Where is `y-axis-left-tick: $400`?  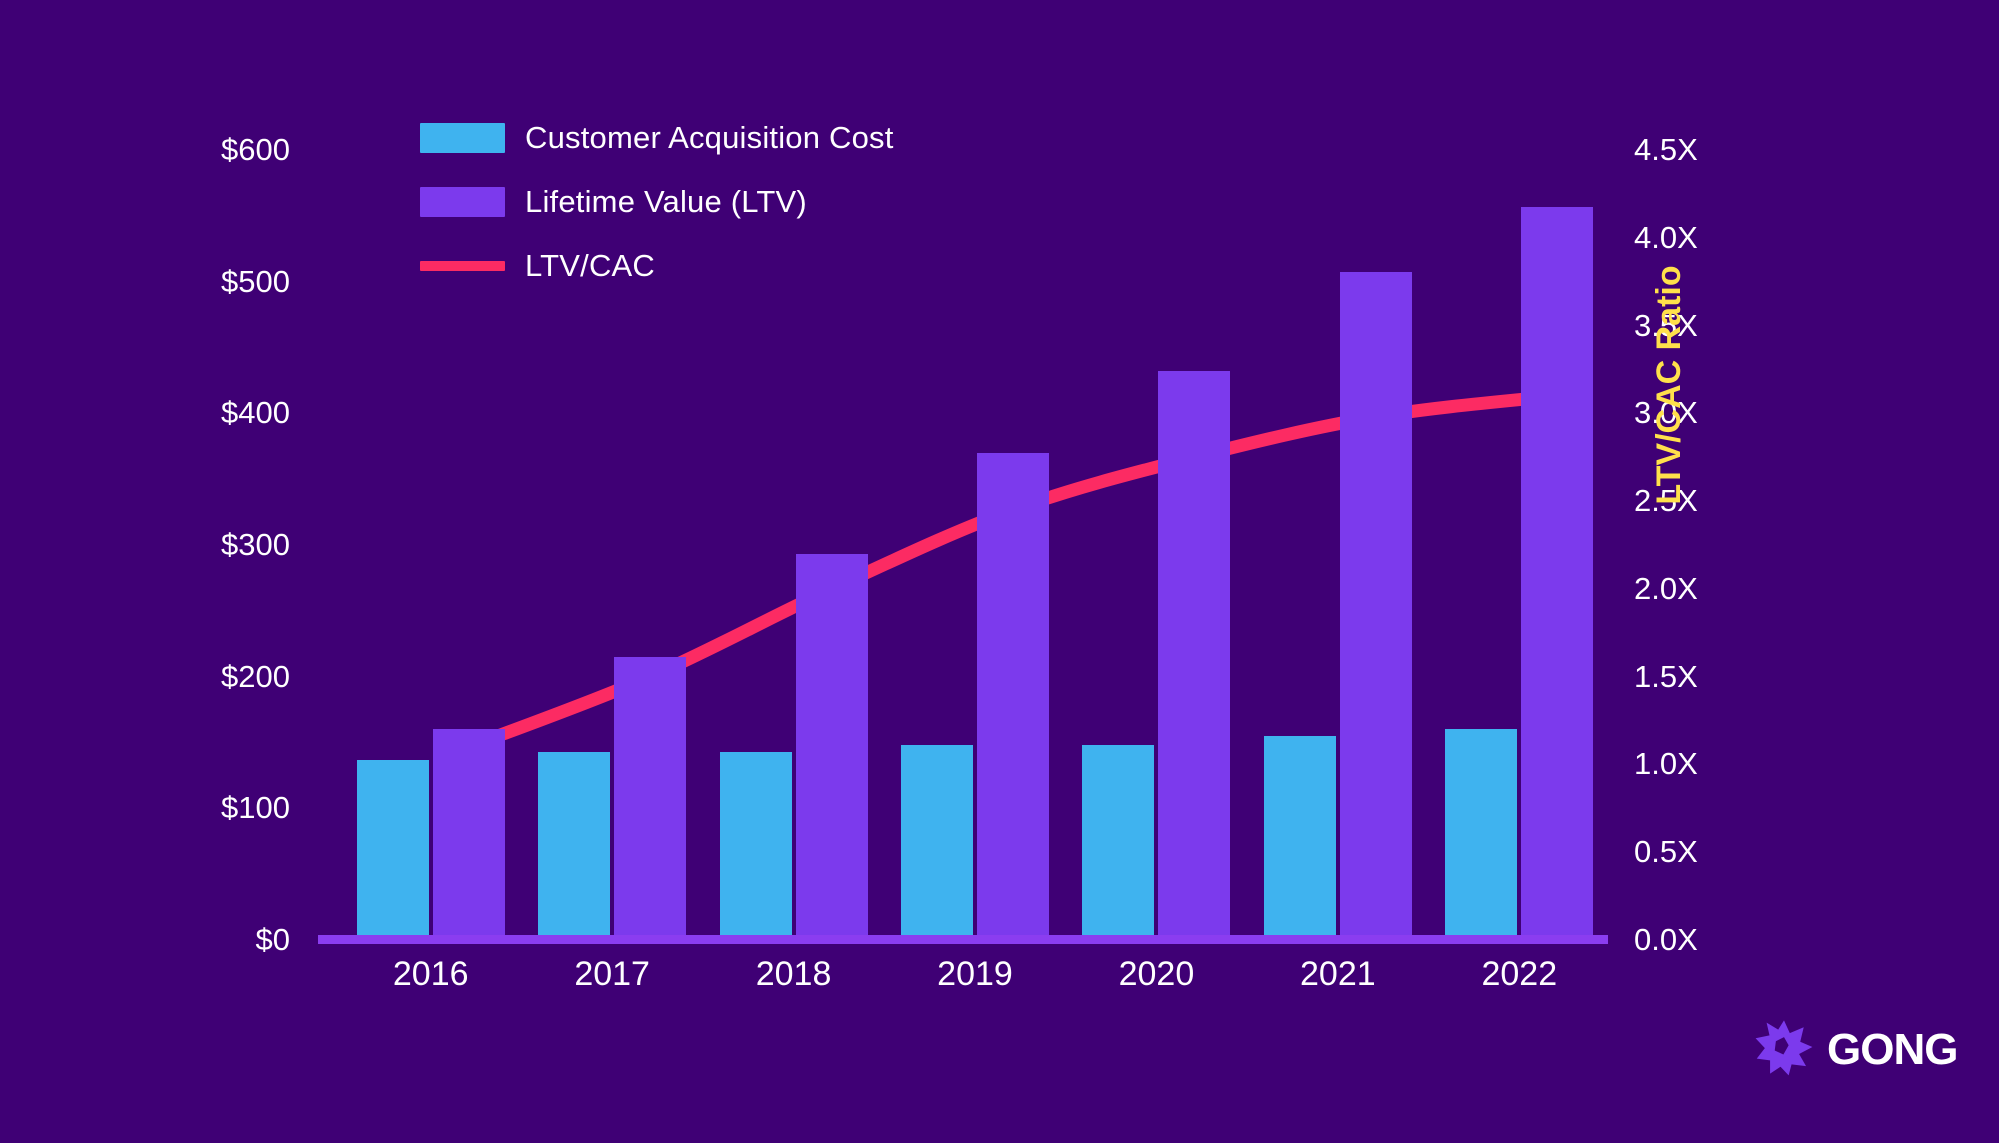
y-axis-left-tick: $400 is located at coordinates (255, 413).